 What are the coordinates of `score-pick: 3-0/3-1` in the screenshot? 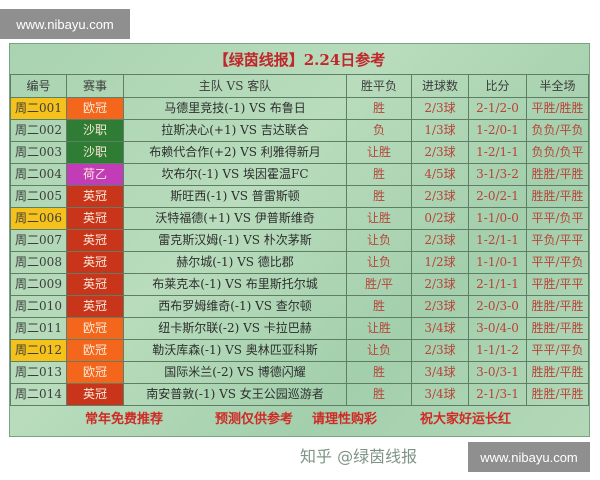 It's located at (497, 372).